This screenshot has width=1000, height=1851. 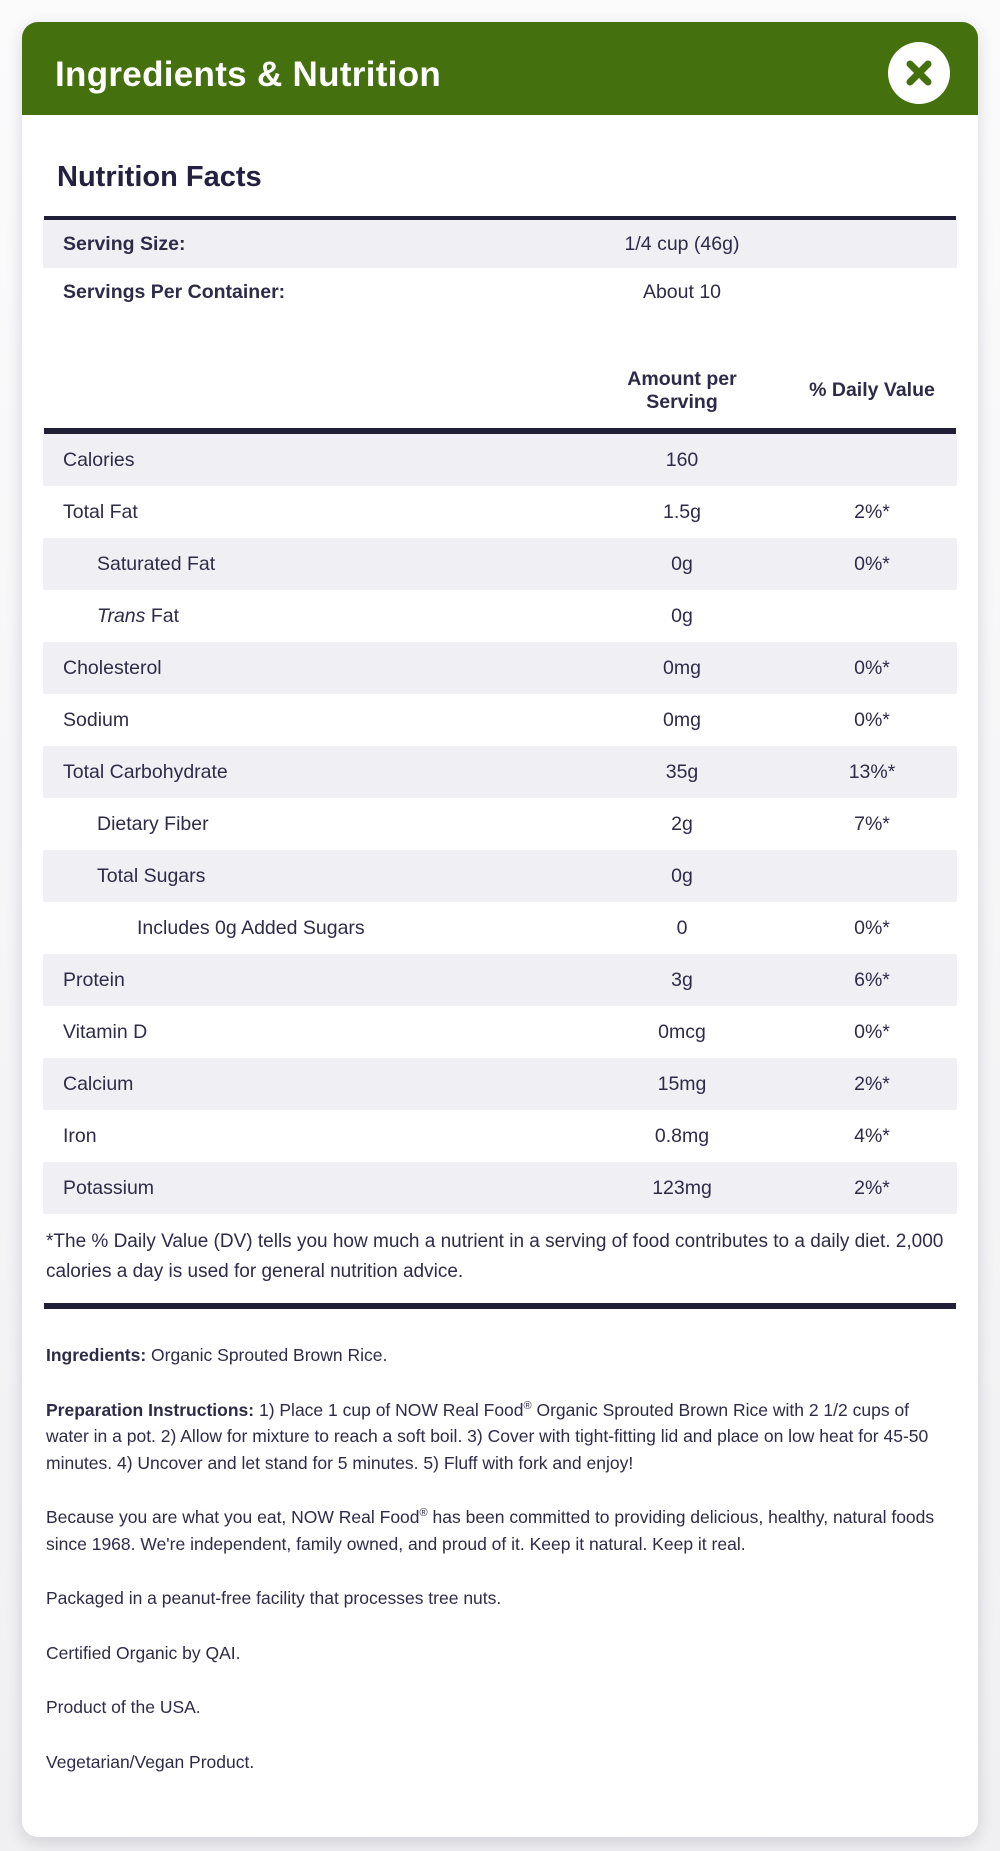 I want to click on nutrient-label: Includes 0g Added Sugars, so click(x=251, y=927).